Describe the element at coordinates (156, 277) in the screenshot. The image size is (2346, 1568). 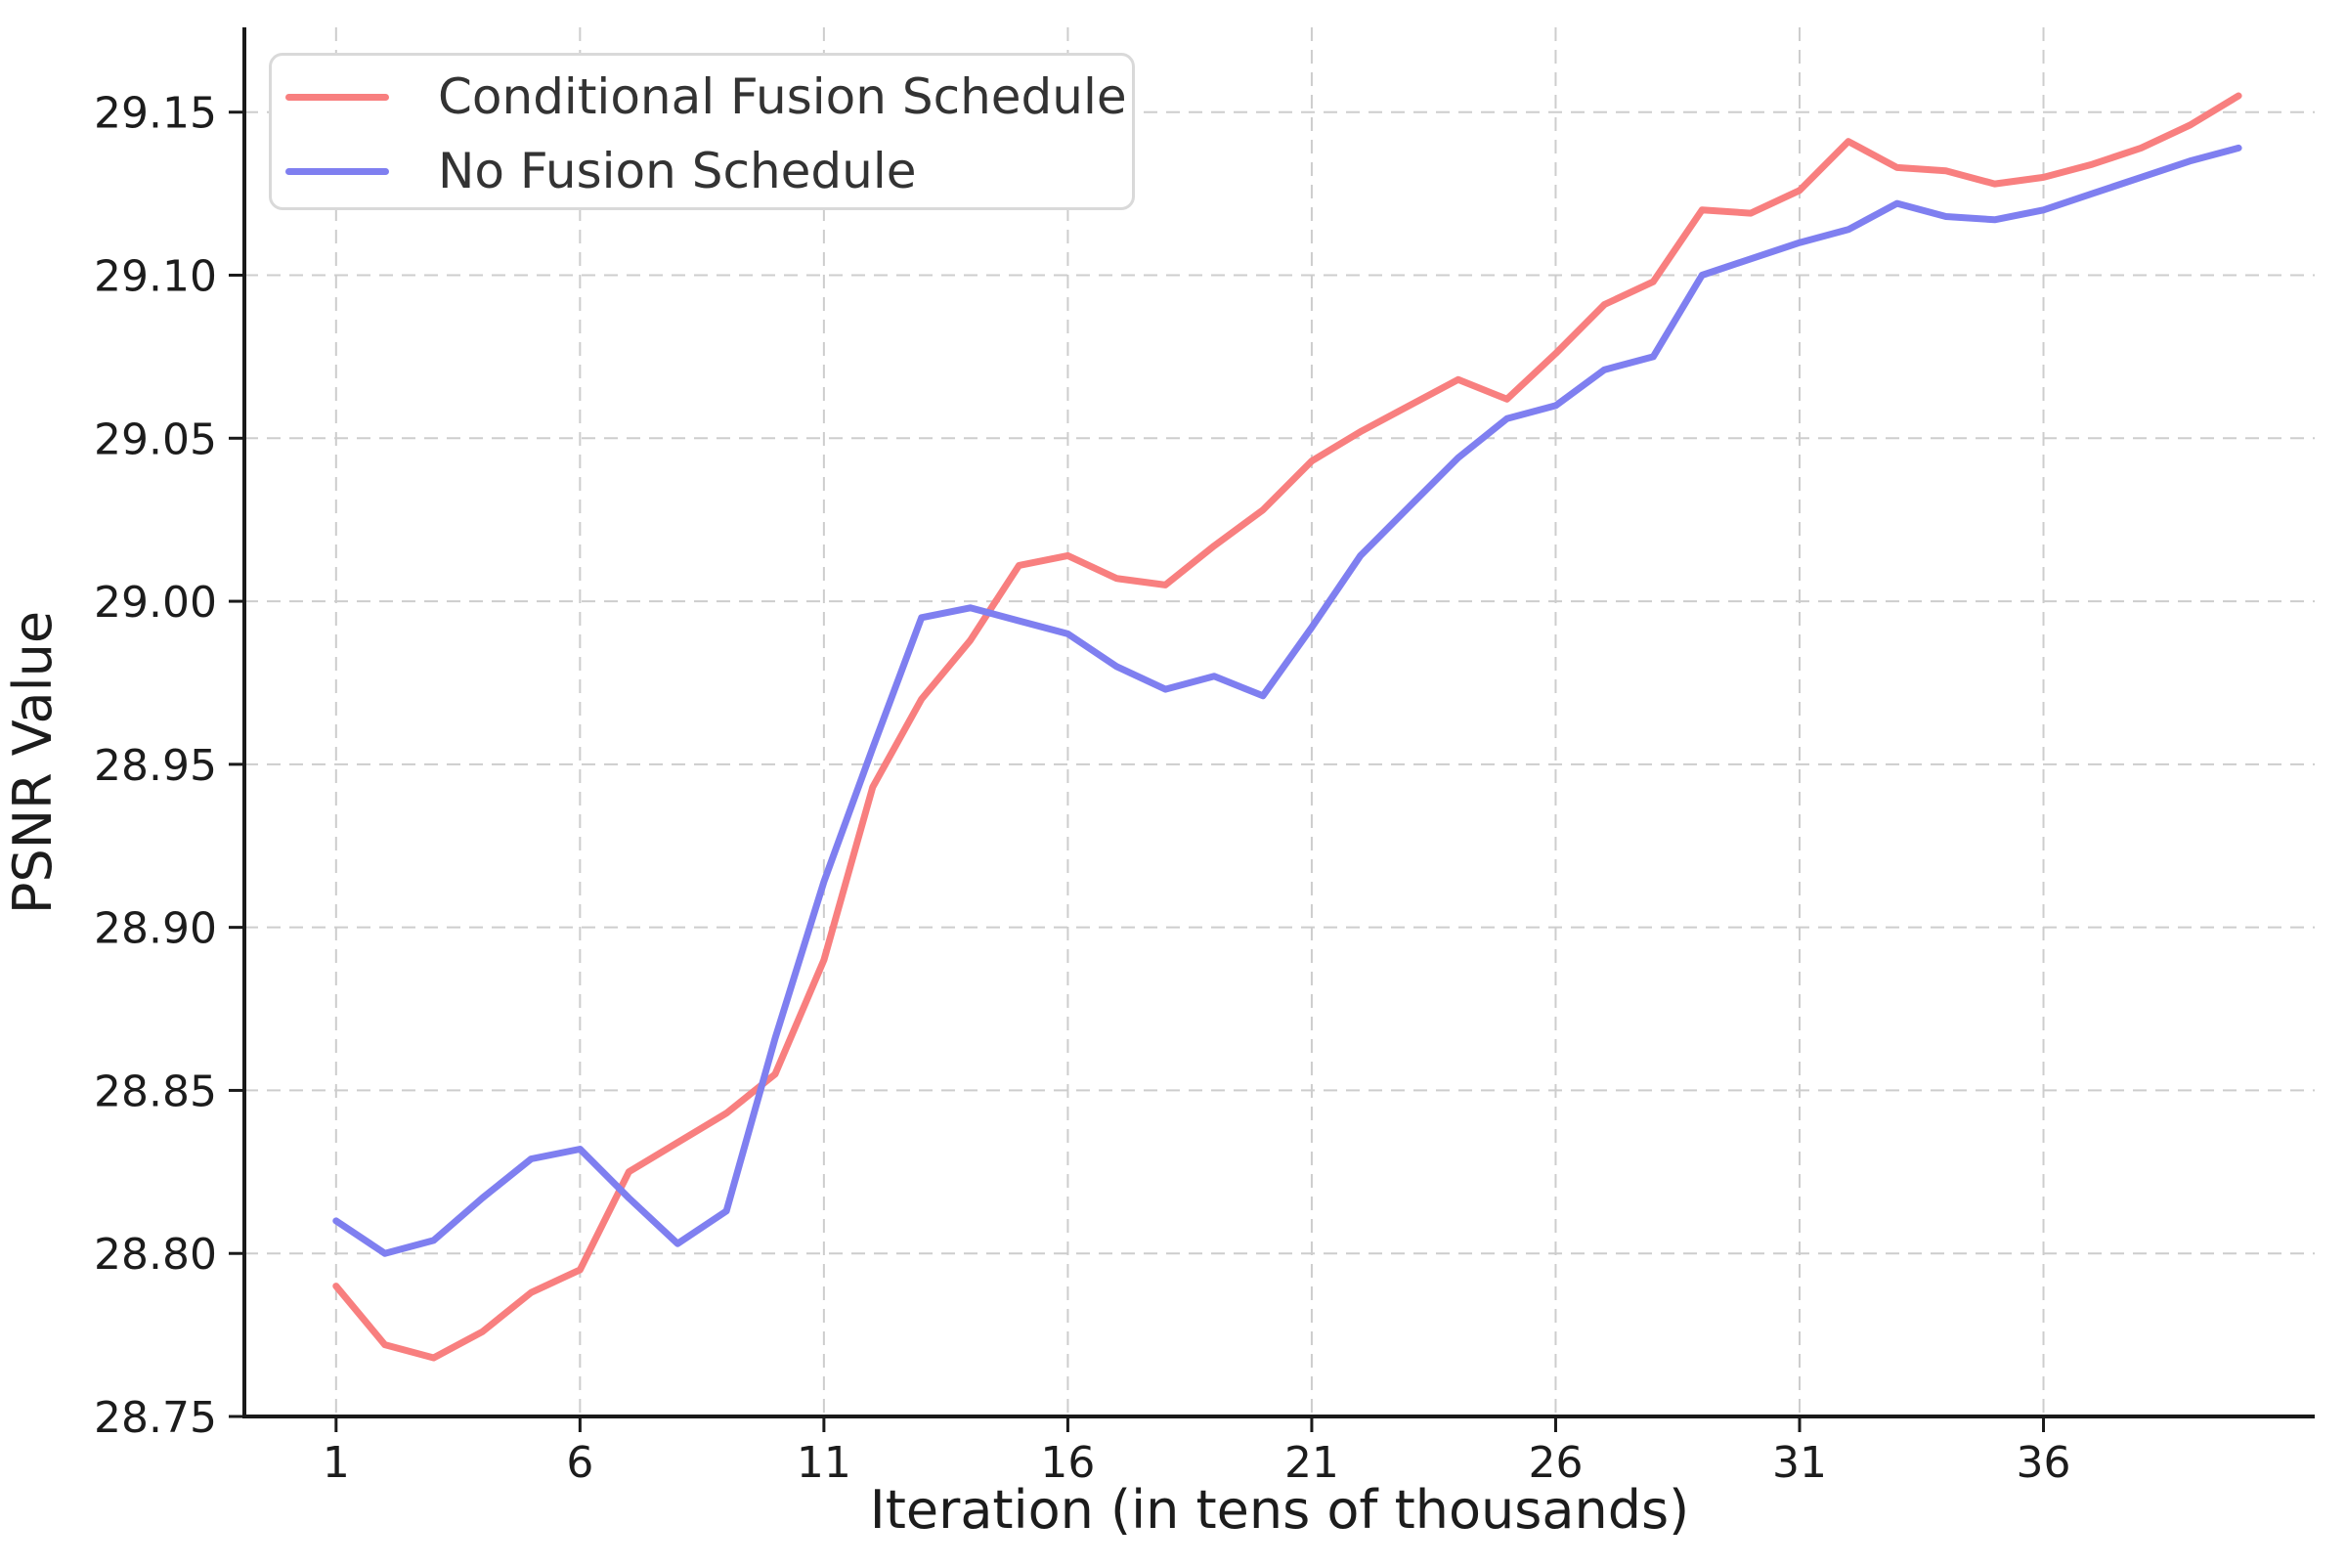
I see `y-tick-label: 29.10` at that location.